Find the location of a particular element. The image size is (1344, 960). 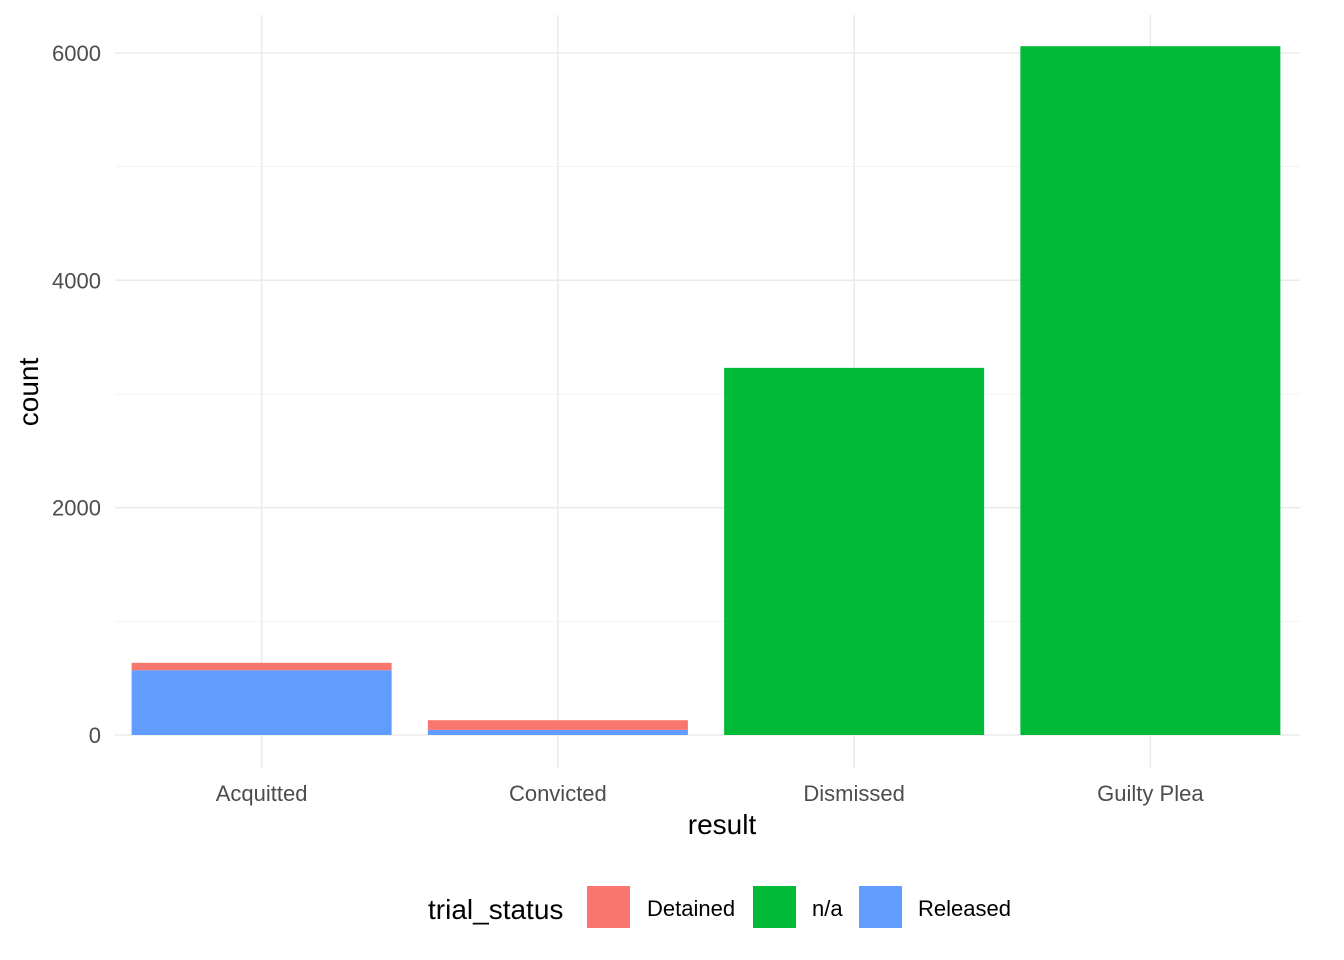

y-tick-label: 0 is located at coordinates (95, 735).